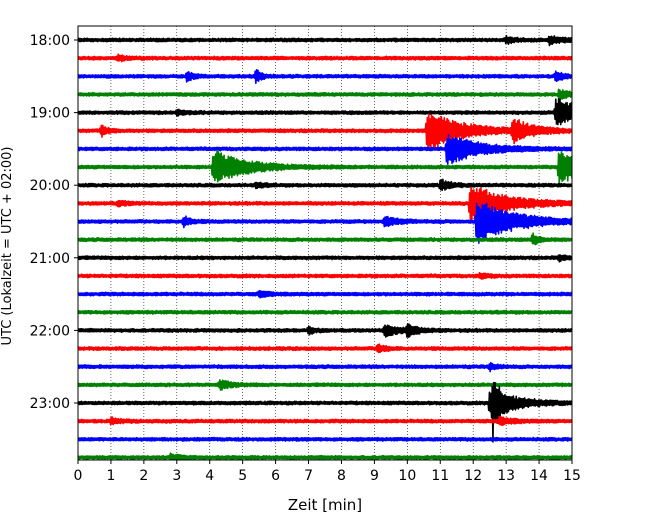 The height and width of the screenshot is (520, 650). What do you see at coordinates (209, 476) in the screenshot?
I see `x-tick-label: 4` at bounding box center [209, 476].